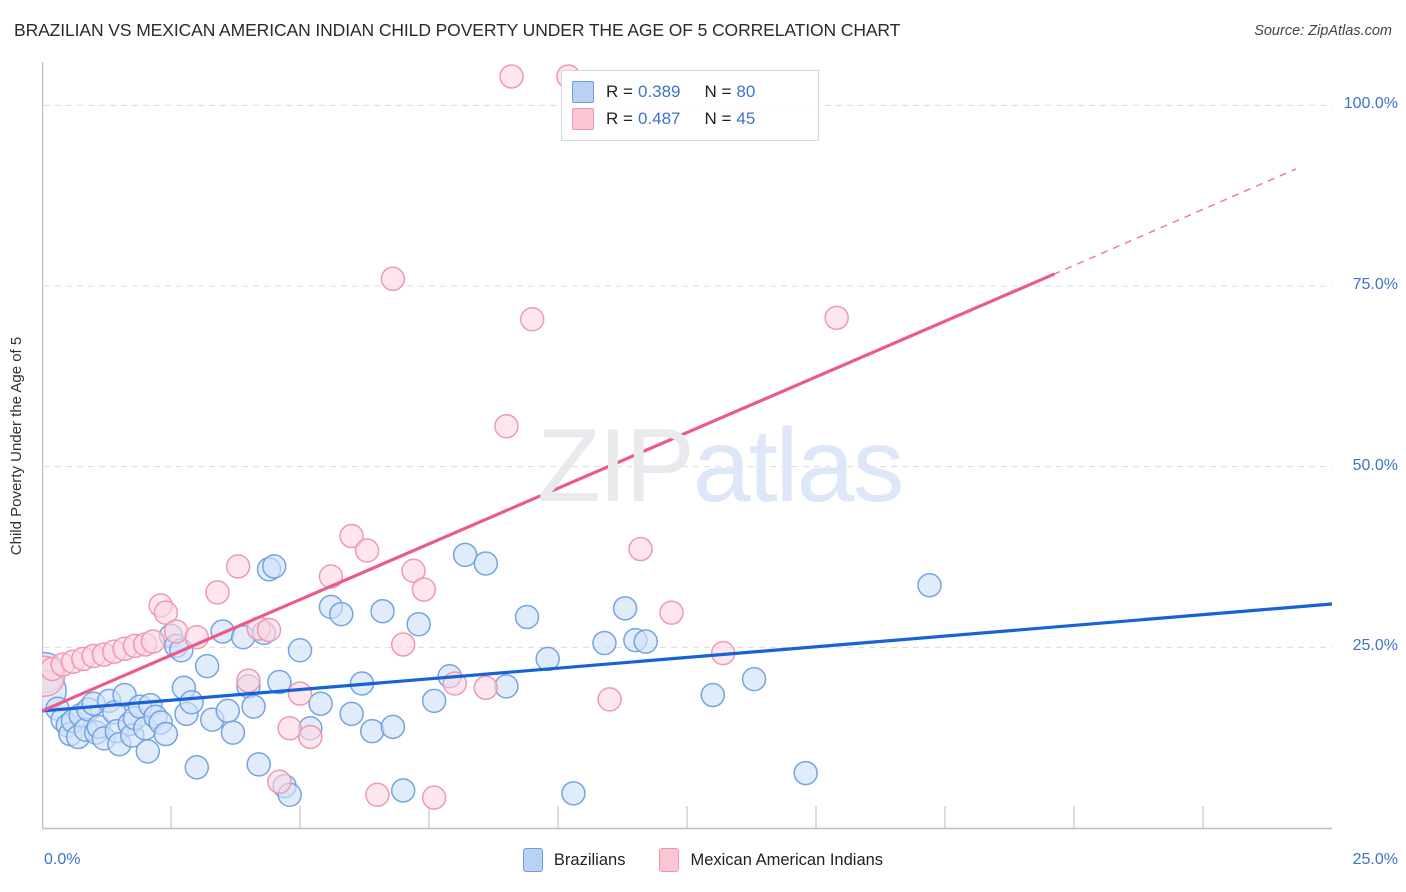  Describe the element at coordinates (659, 91) in the screenshot. I see `r-value-brazilians: 0.389` at that location.